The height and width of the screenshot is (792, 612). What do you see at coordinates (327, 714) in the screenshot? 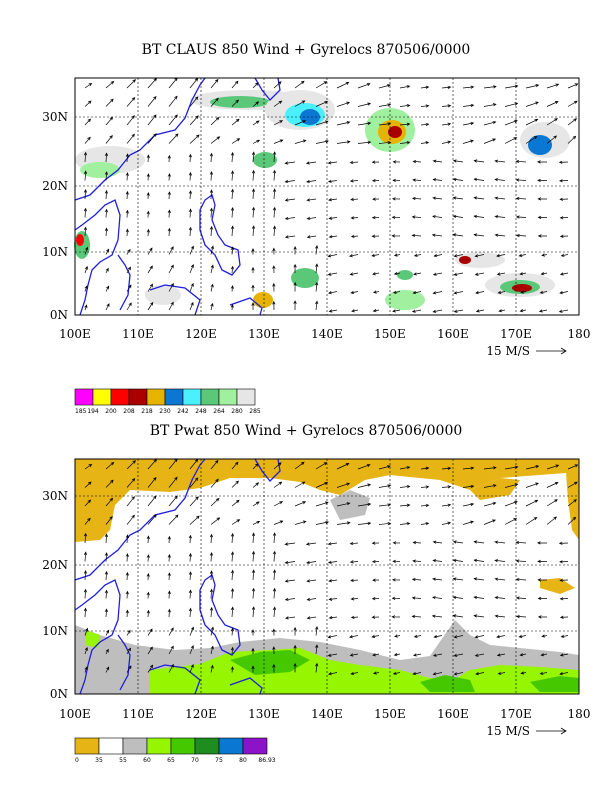
I see `lon-label: 140E` at bounding box center [327, 714].